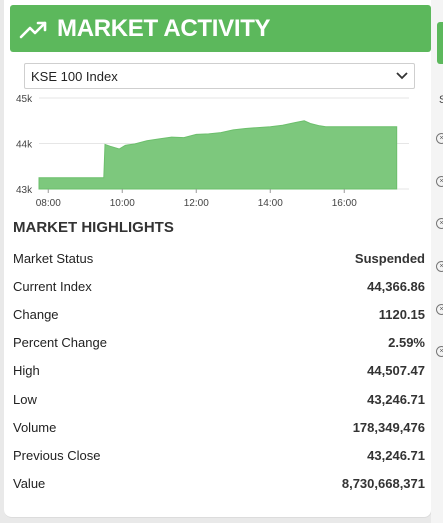 The height and width of the screenshot is (523, 443). I want to click on panel-title: MARKET ACTIVITY, so click(164, 28).